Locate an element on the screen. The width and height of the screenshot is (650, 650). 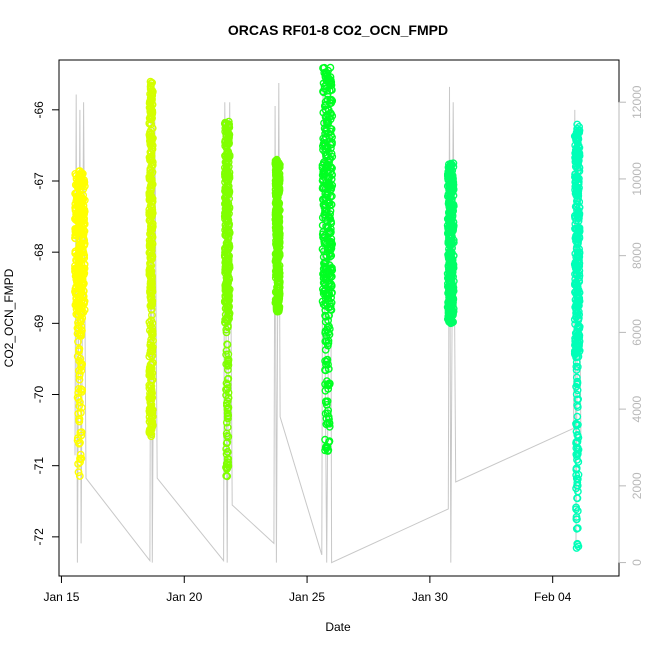
y-axis-label: CO2_OCN_FMPD is located at coordinates (9, 317).